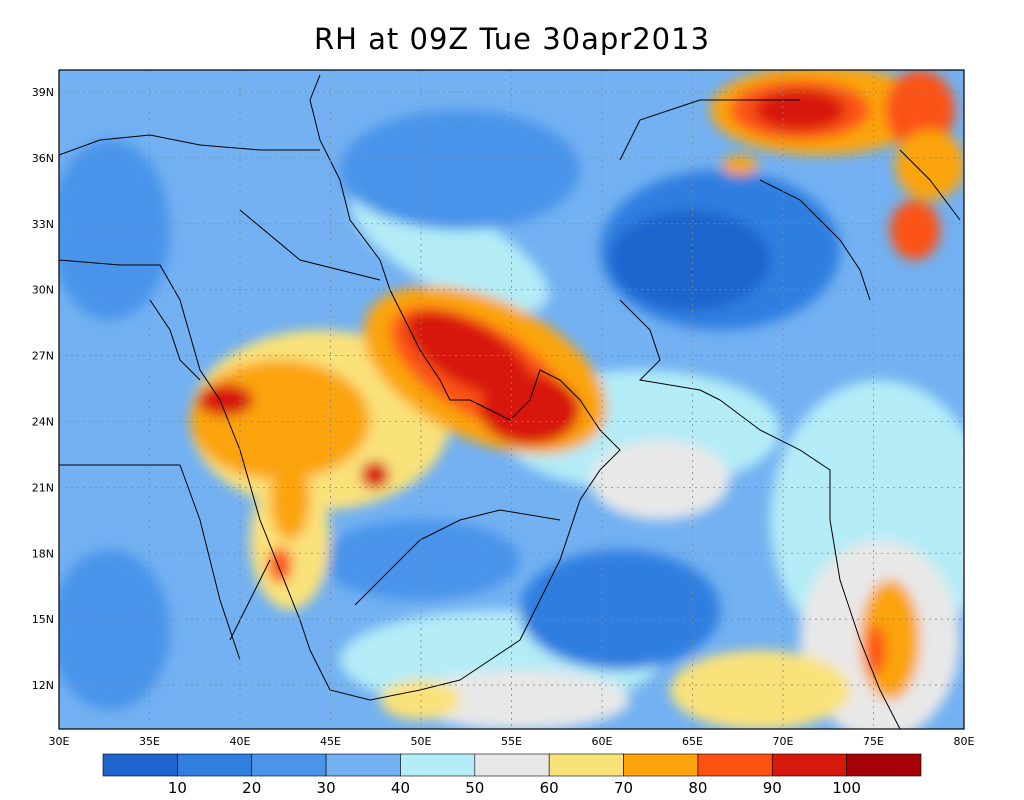 The height and width of the screenshot is (800, 1024). Describe the element at coordinates (43, 290) in the screenshot. I see `lat-tick-label: 30N` at that location.